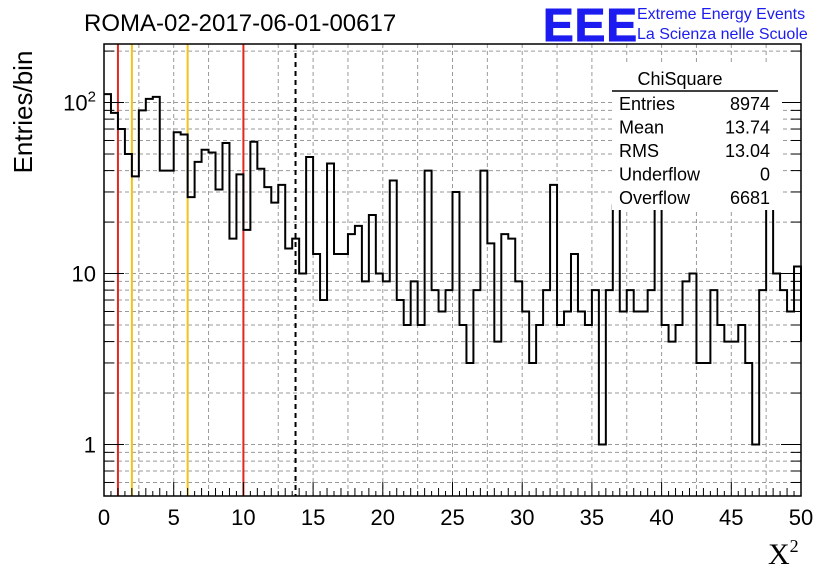 This screenshot has width=836, height=572. I want to click on chart-title: ROMA-02-2017-06-01-00617, so click(240, 23).